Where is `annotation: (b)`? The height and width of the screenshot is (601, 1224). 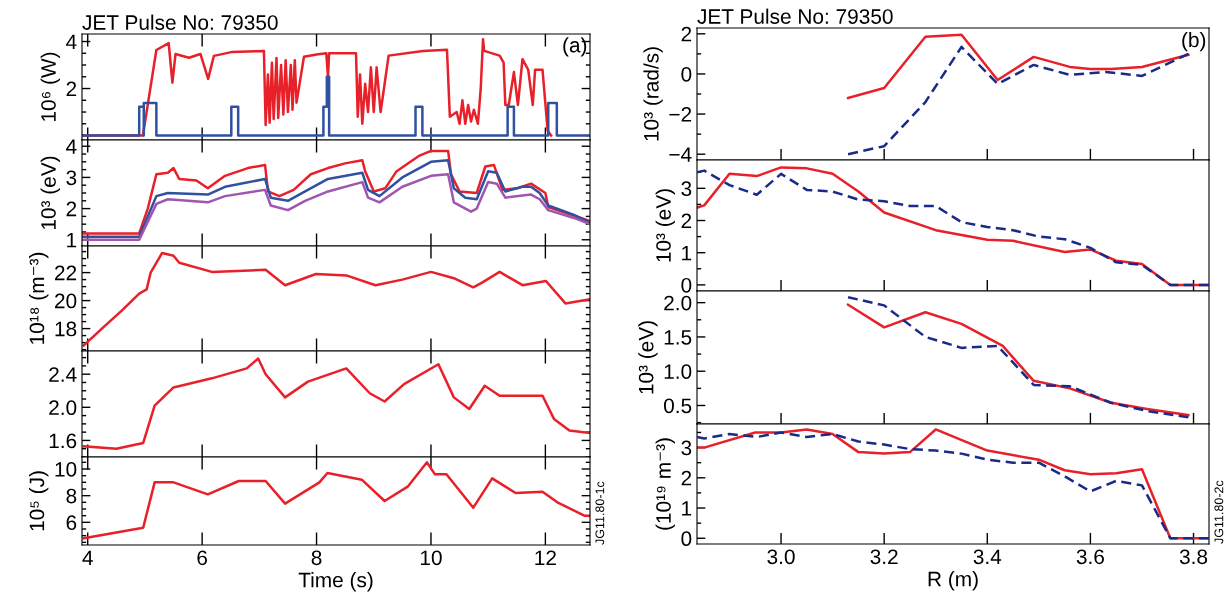 annotation: (b) is located at coordinates (1194, 41).